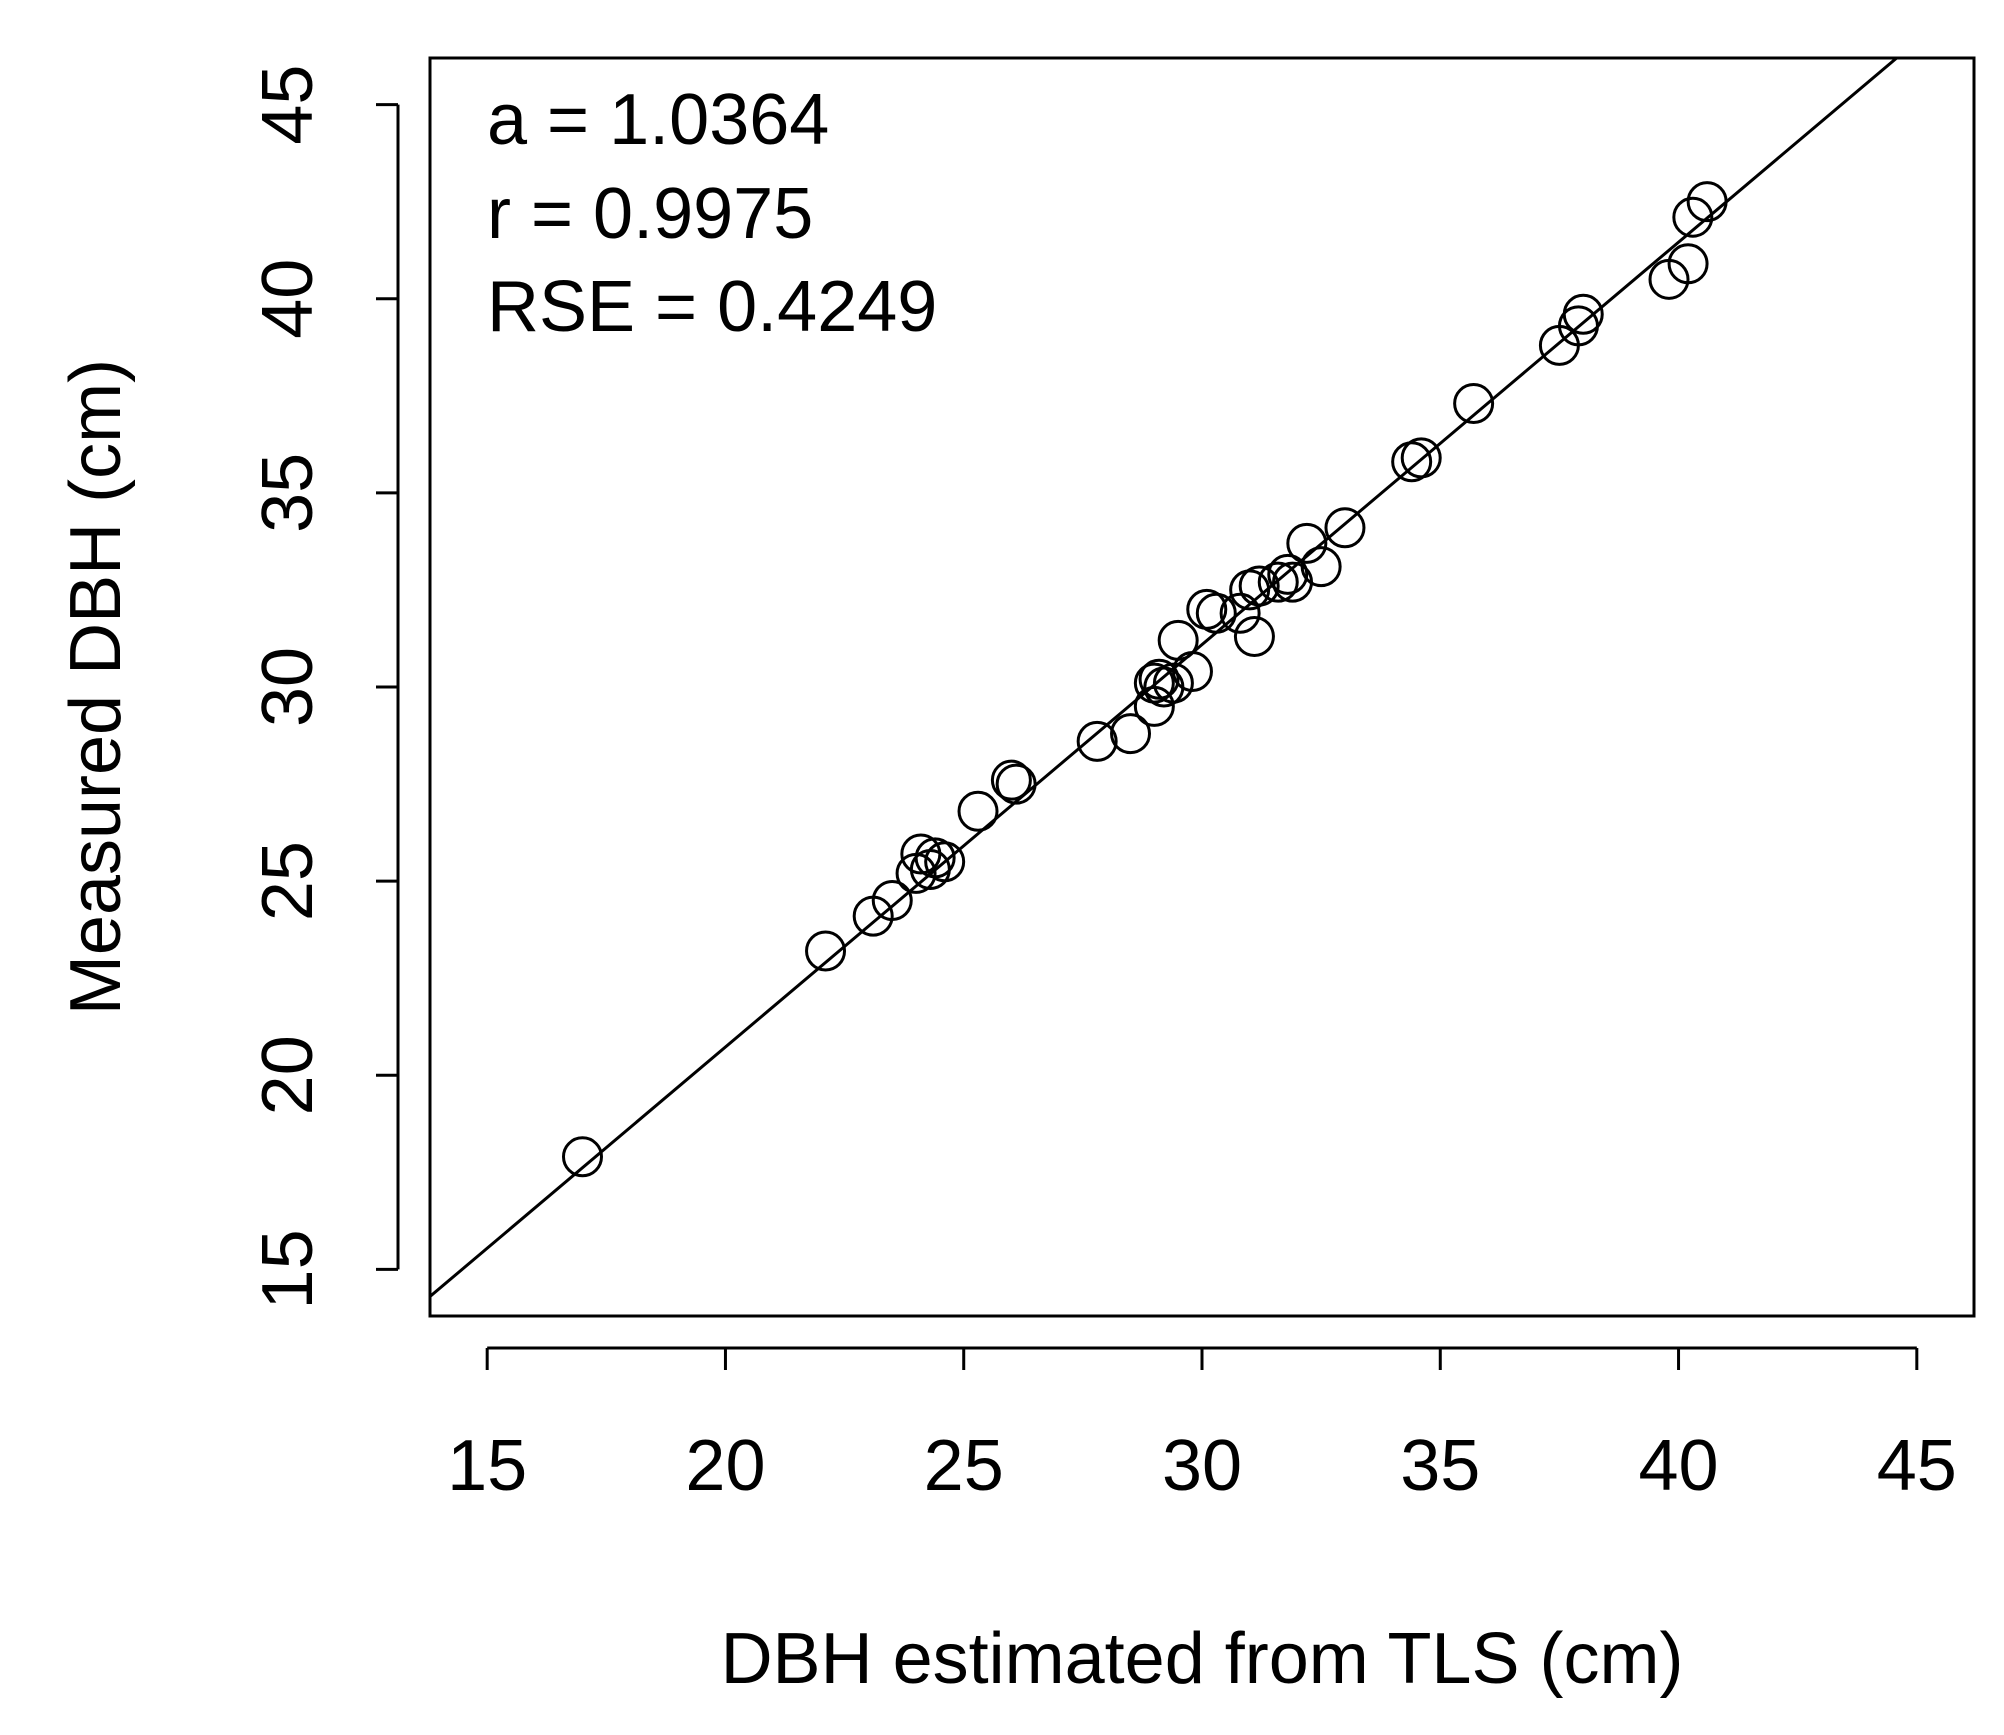 The image size is (2004, 1735). I want to click on x-tick-label: 30, so click(1202, 1466).